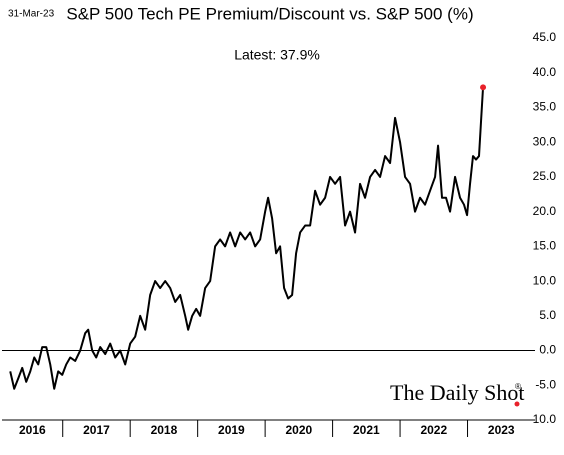  I want to click on watermark-mark: ®, so click(518, 386).